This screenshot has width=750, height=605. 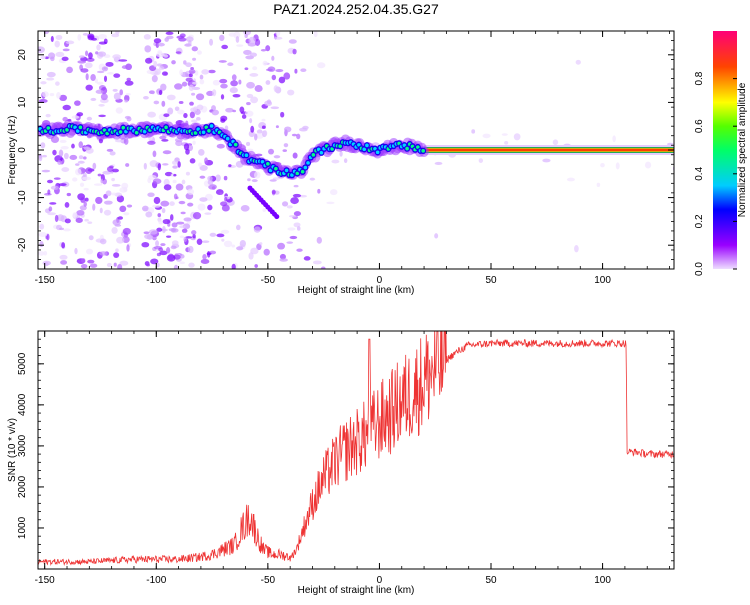 What do you see at coordinates (22, 404) in the screenshot?
I see `y-tick-label: 4000` at bounding box center [22, 404].